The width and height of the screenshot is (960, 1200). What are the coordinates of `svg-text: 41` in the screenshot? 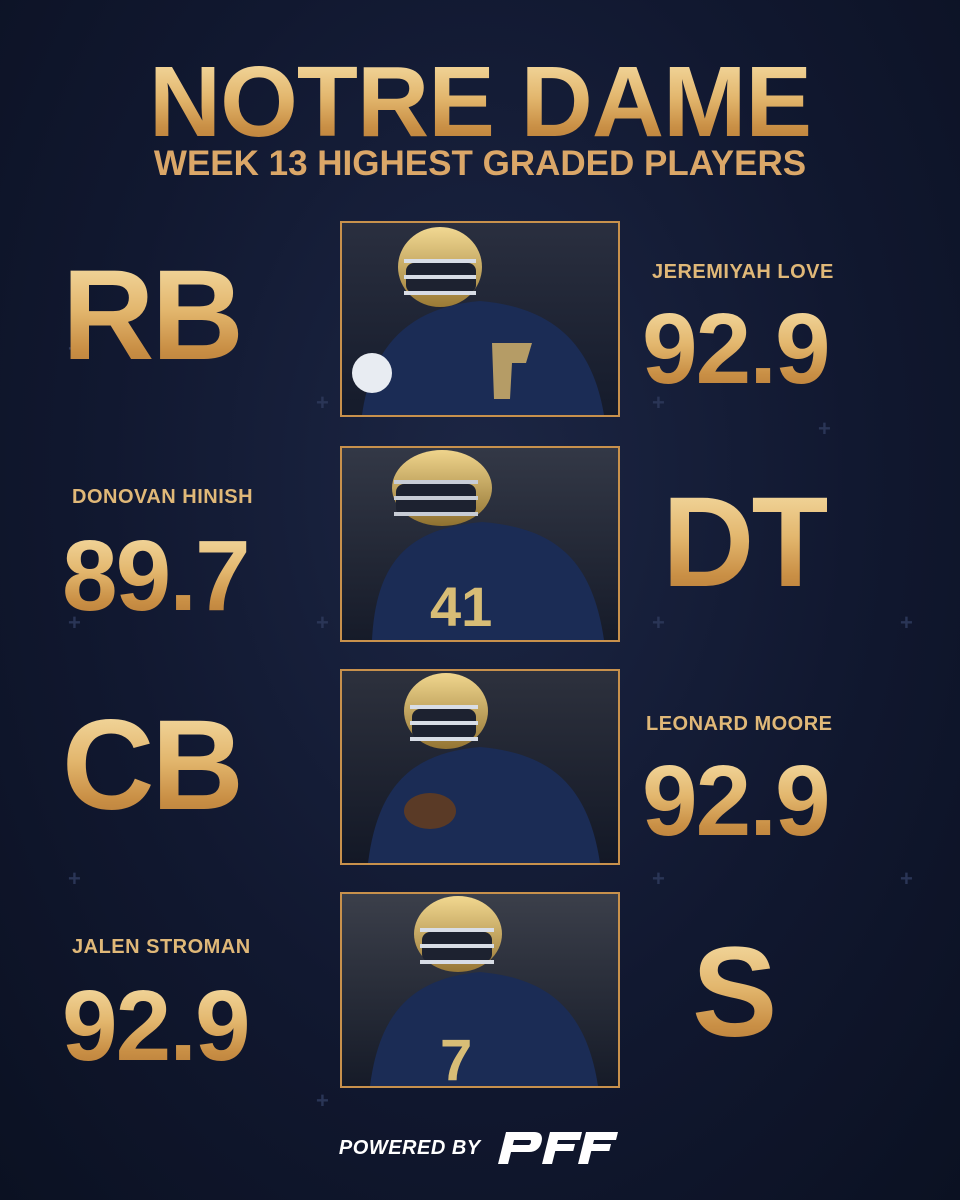 It's located at (461, 606).